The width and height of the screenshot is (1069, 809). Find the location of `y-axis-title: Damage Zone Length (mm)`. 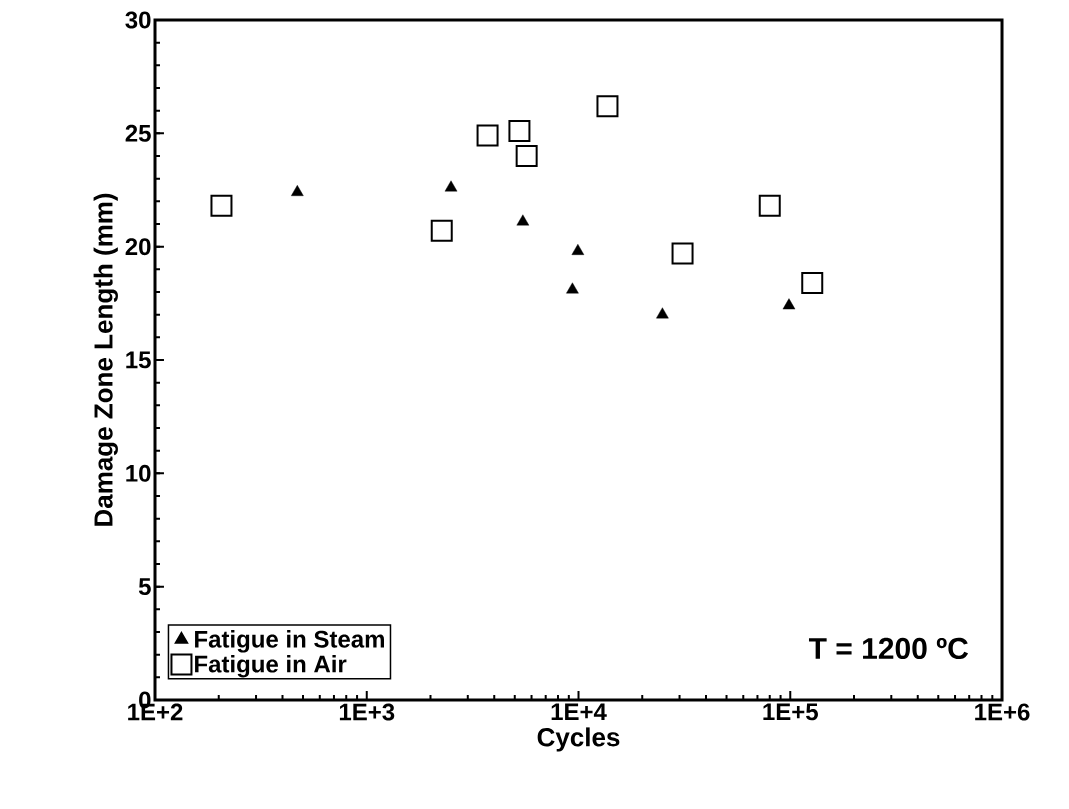

y-axis-title: Damage Zone Length (mm) is located at coordinates (105, 359).